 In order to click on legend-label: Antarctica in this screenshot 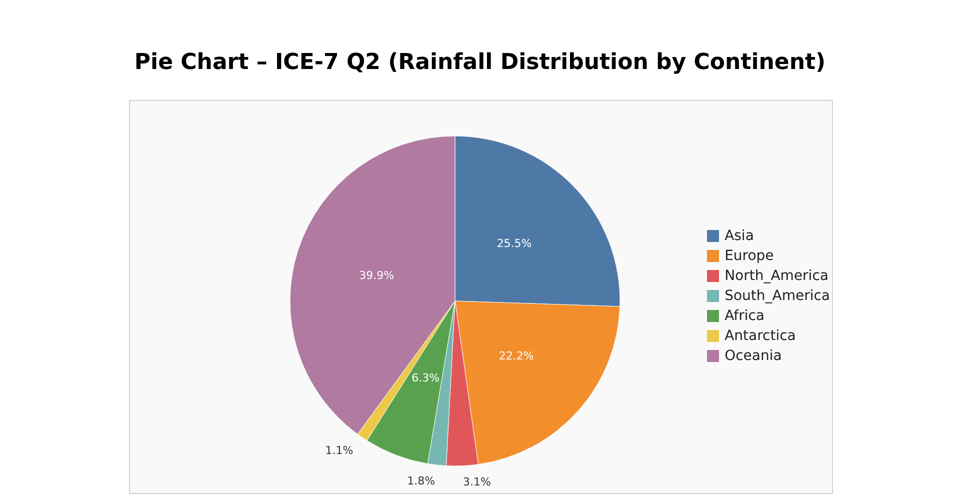, I will do `click(760, 336)`.